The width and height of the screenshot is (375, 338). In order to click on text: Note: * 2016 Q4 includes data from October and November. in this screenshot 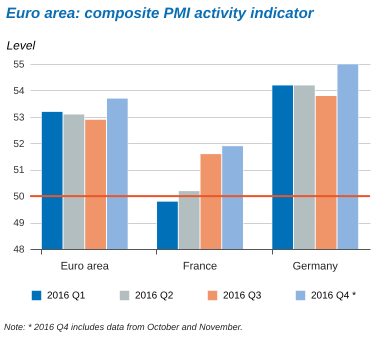, I will do `click(124, 327)`.